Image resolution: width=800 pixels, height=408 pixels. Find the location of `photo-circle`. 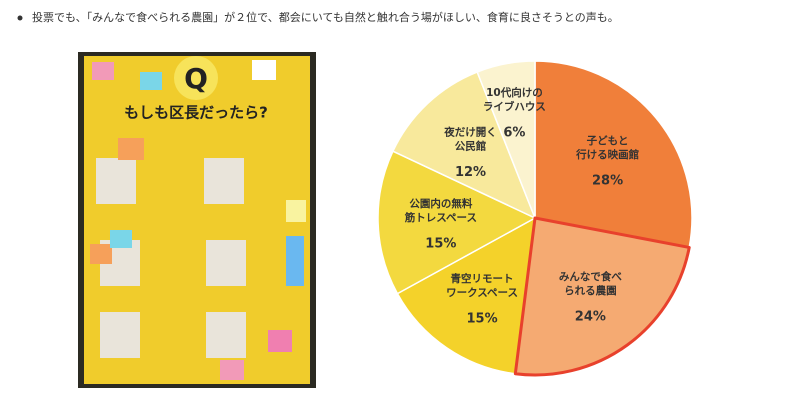

photo-circle is located at coordinates (196, 78).